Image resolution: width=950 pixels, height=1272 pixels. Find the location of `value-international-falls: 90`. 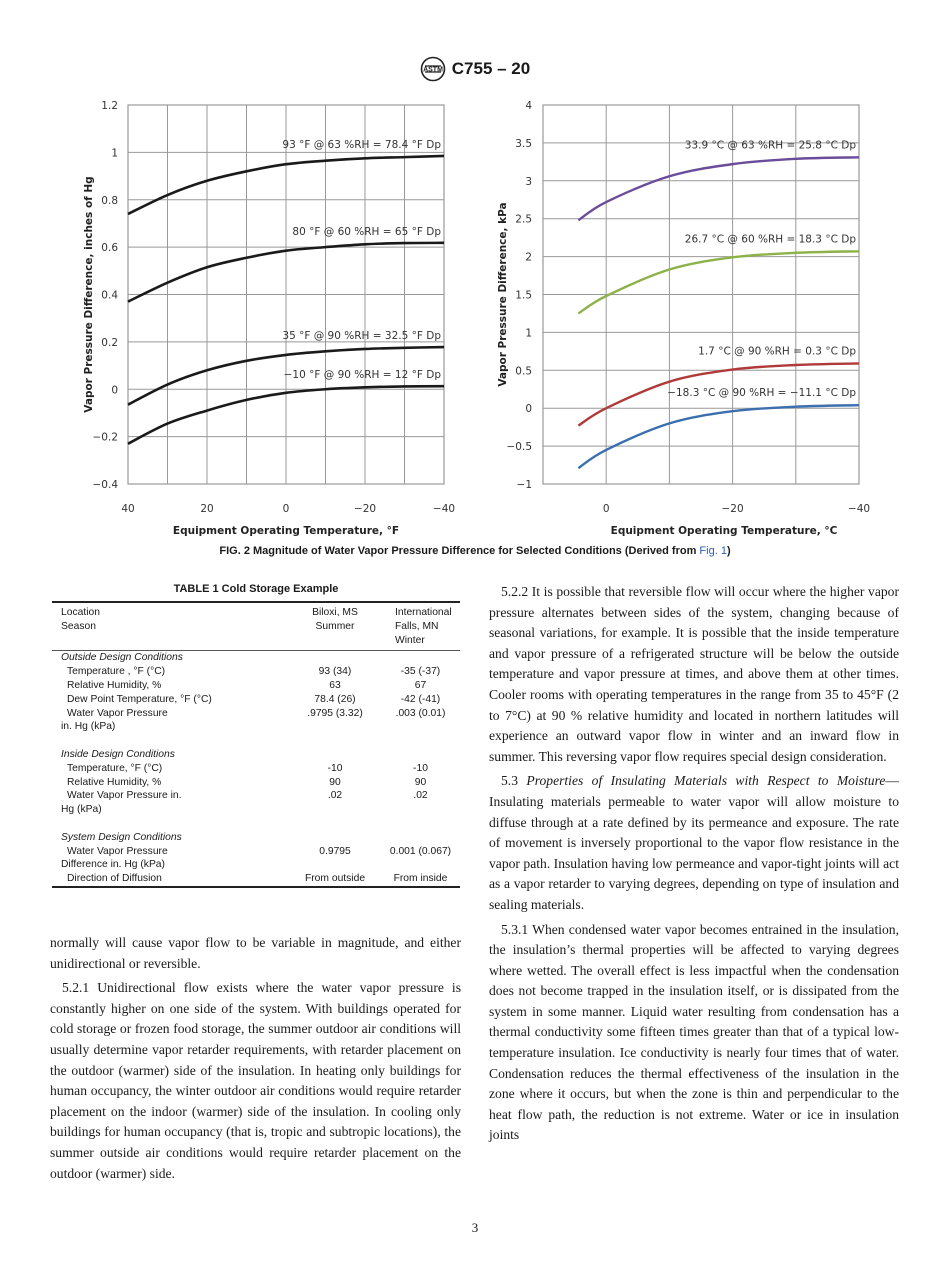

value-international-falls: 90 is located at coordinates (420, 782).